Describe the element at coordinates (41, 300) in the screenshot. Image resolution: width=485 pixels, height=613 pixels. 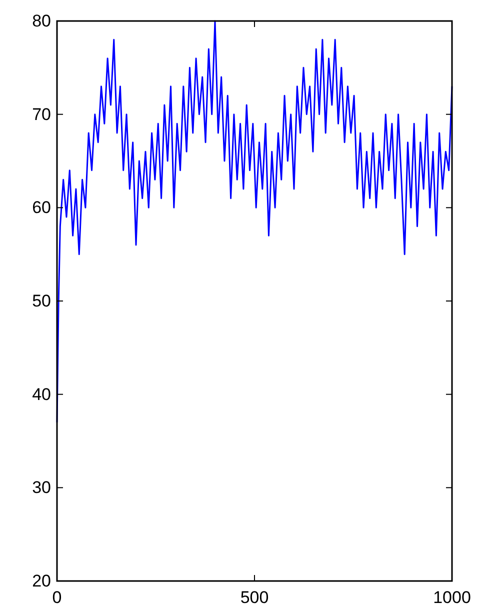
I see `y-tick-label: 50` at that location.